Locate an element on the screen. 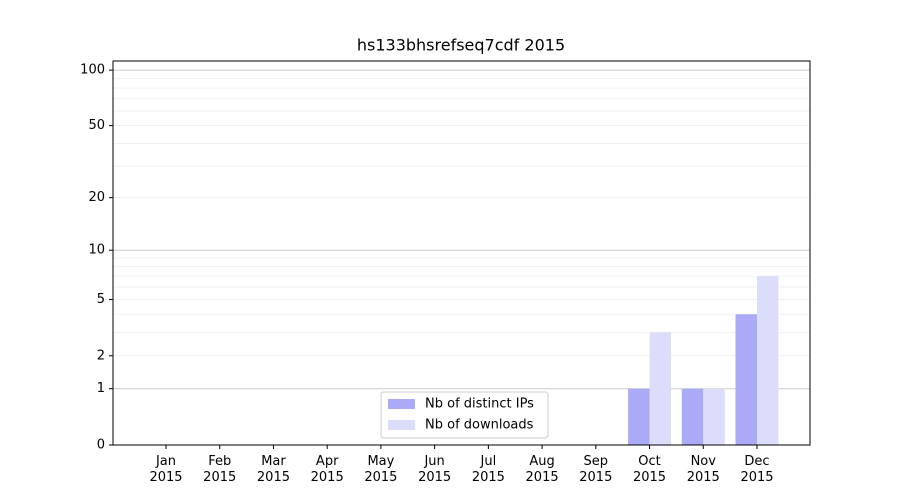 This screenshot has height=500, width=900. x-tick-label: Oct 2015 is located at coordinates (649, 469).